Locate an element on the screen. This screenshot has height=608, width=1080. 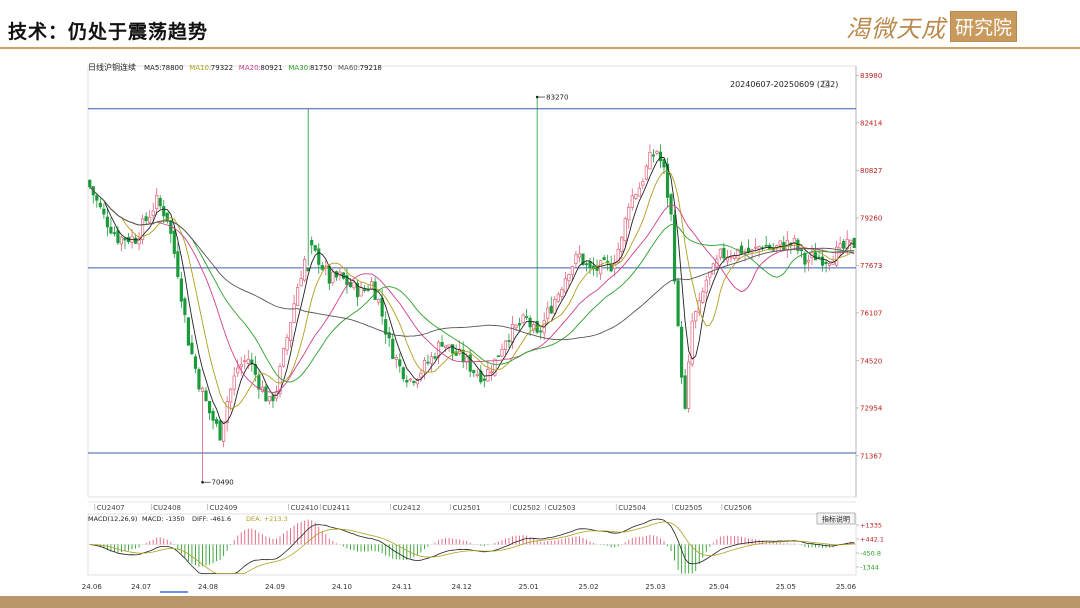
annotation-label-1: 70490 is located at coordinates (222, 483).